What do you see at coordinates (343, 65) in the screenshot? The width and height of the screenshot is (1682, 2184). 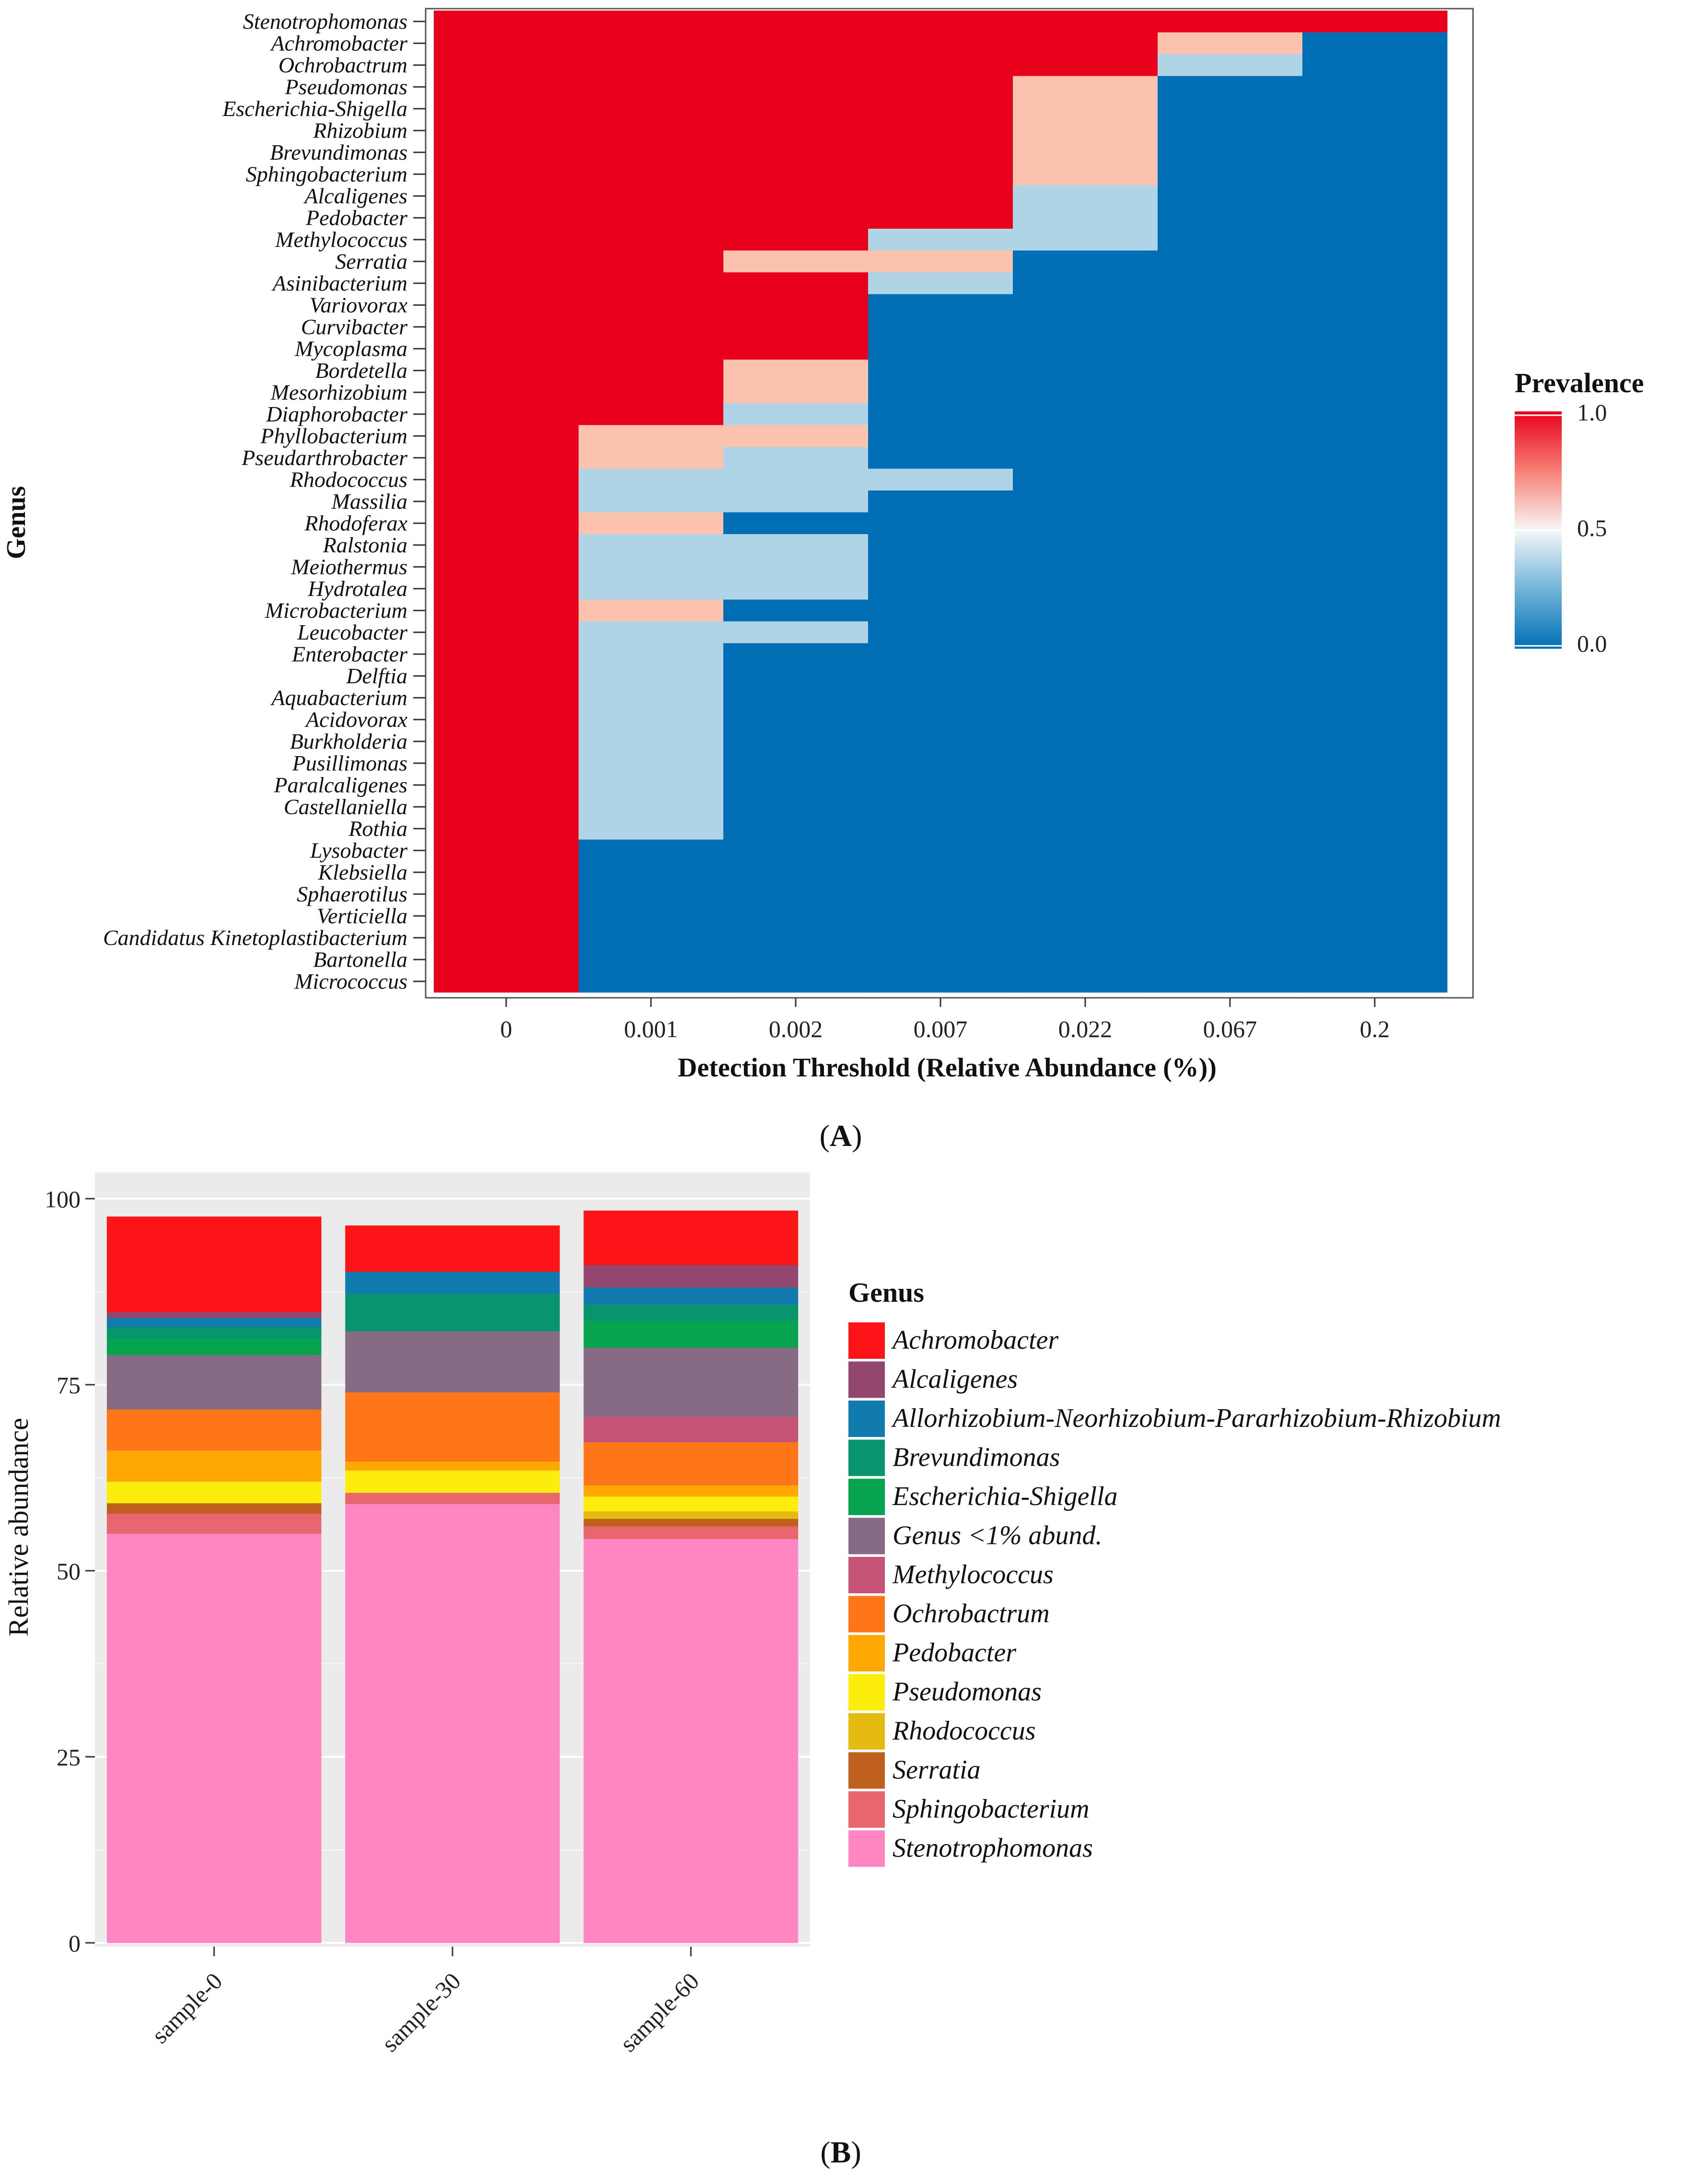 I see `genus-label-ochrobactrum: Ochrobactrum` at bounding box center [343, 65].